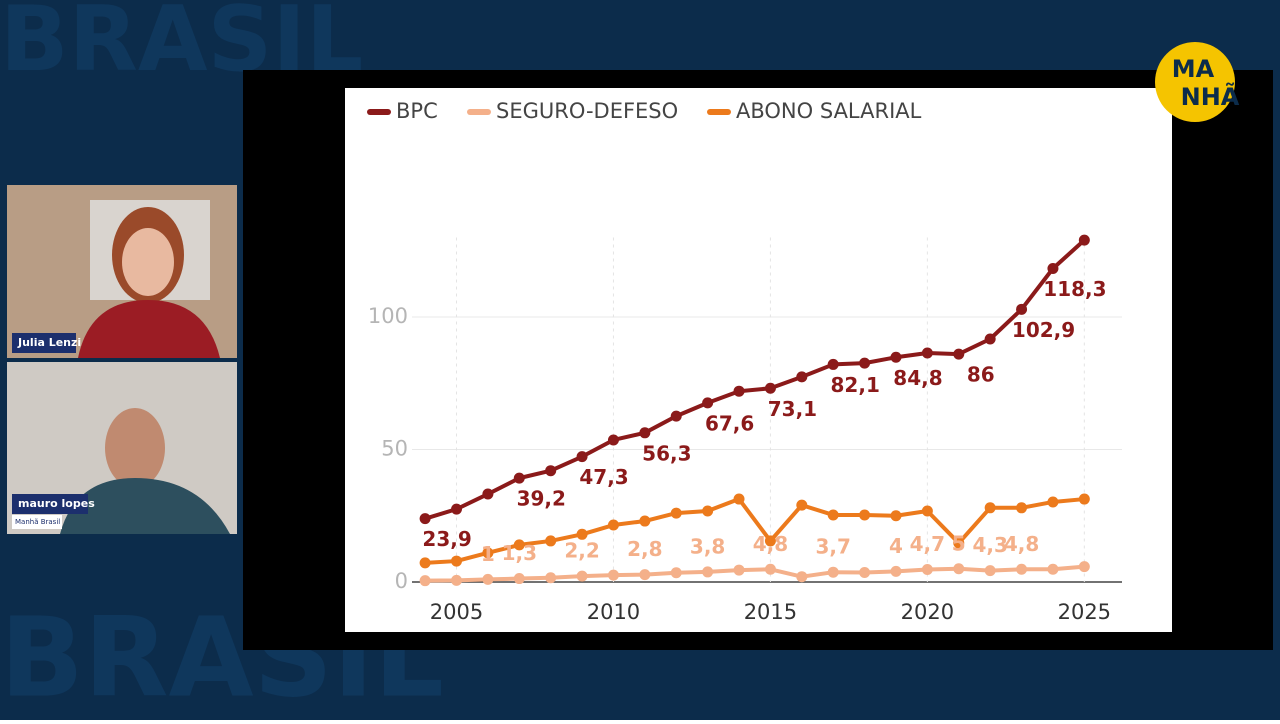  Describe the element at coordinates (989, 545) in the screenshot. I see `data-label: 4,3` at that location.